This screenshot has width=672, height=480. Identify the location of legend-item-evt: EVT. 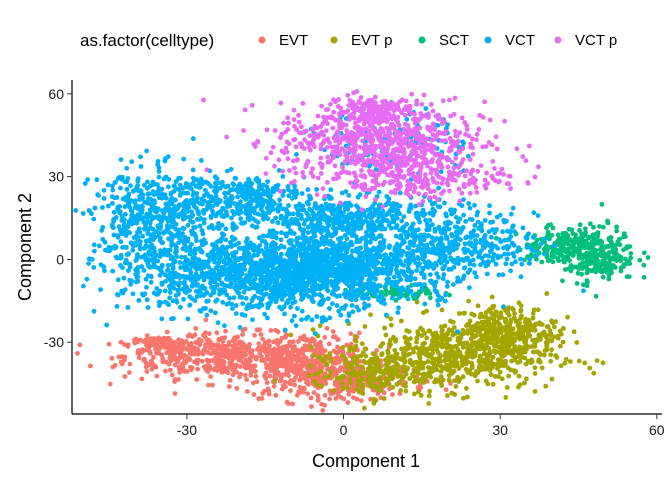
(283, 40).